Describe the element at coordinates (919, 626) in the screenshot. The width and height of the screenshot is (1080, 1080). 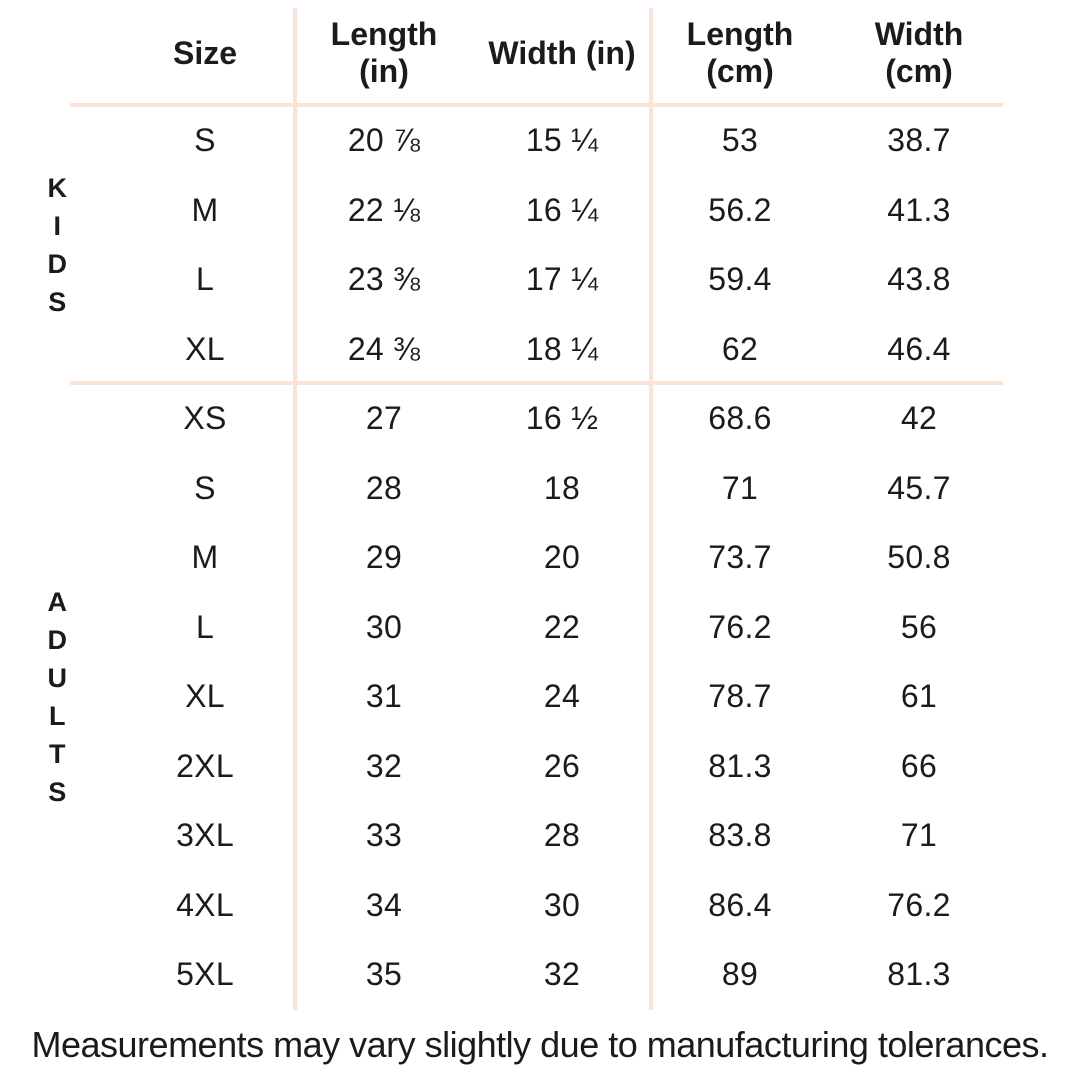
I see `cell-adults-l-width_cm: 56` at that location.